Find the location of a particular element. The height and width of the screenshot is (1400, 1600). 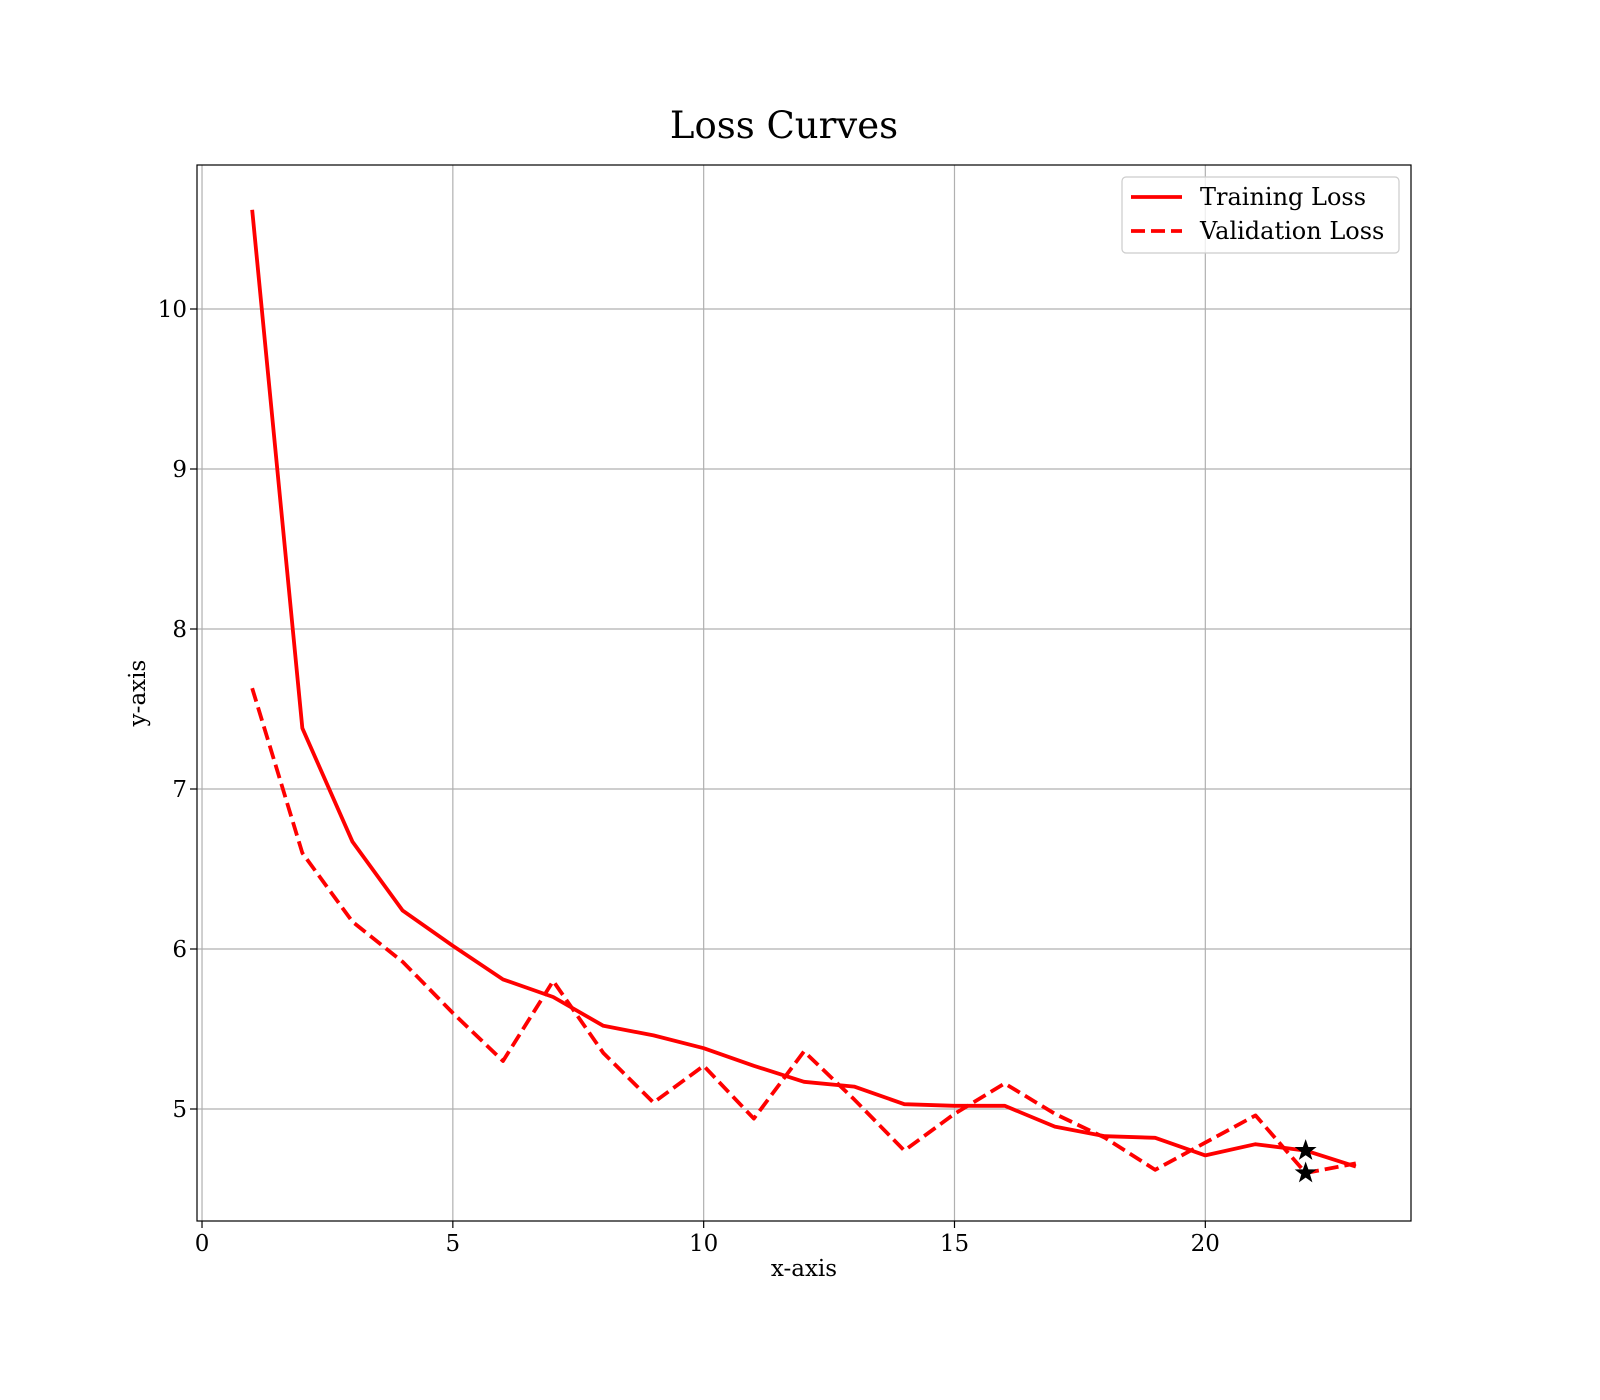

y-tick-label: 6 is located at coordinates (179, 950).